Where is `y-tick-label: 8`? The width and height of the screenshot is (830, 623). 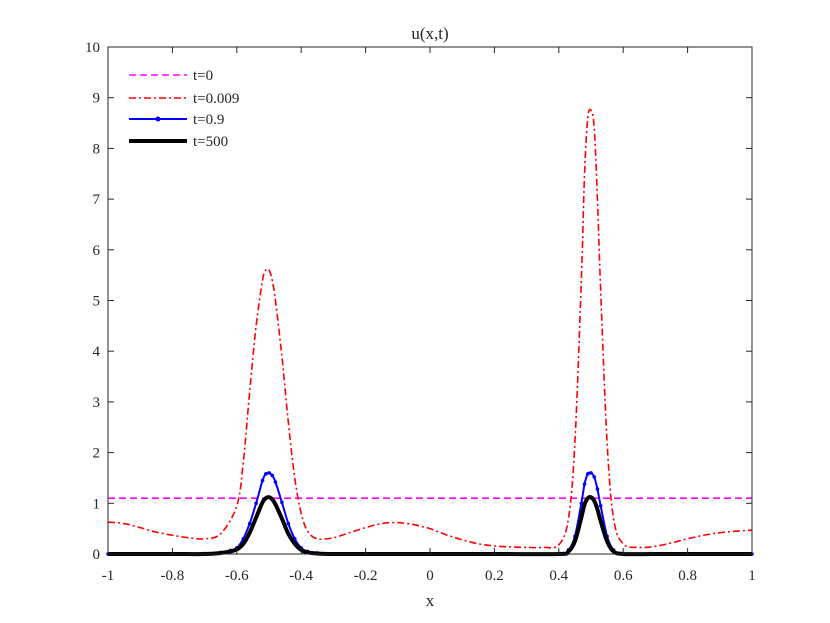
y-tick-label: 8 is located at coordinates (97, 149).